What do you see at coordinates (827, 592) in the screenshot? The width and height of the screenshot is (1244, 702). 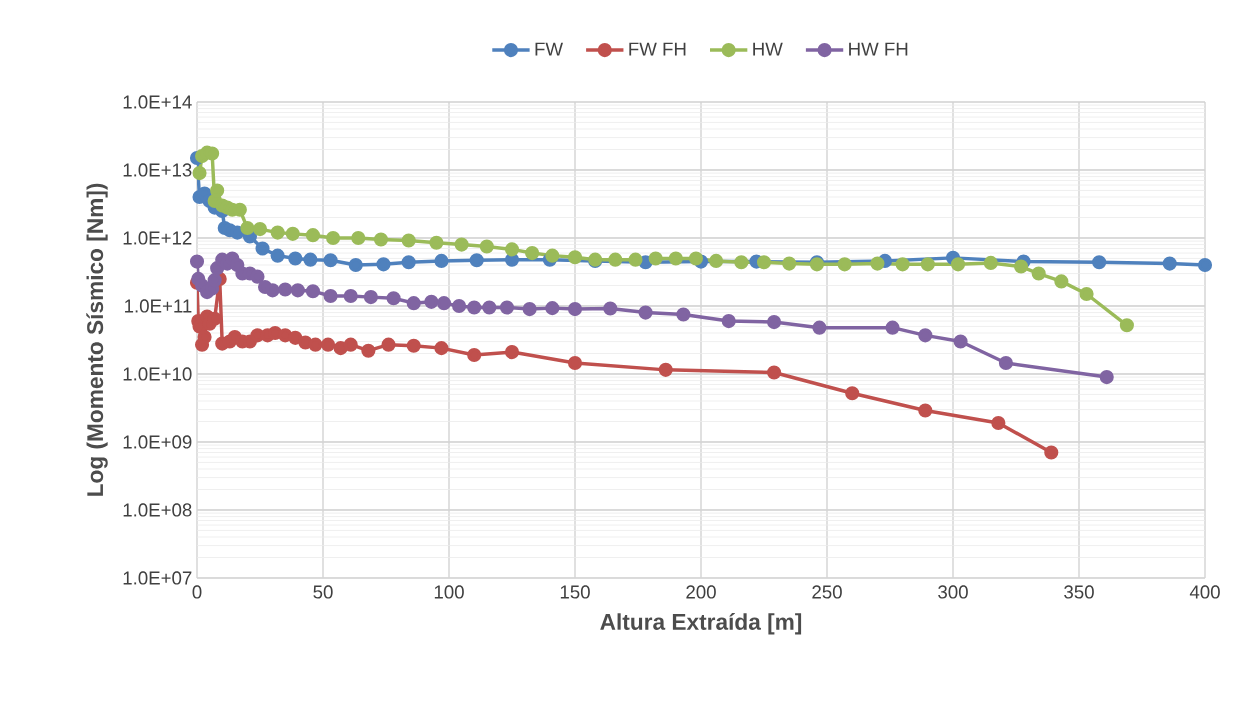 I see `x-tick-label: 250` at bounding box center [827, 592].